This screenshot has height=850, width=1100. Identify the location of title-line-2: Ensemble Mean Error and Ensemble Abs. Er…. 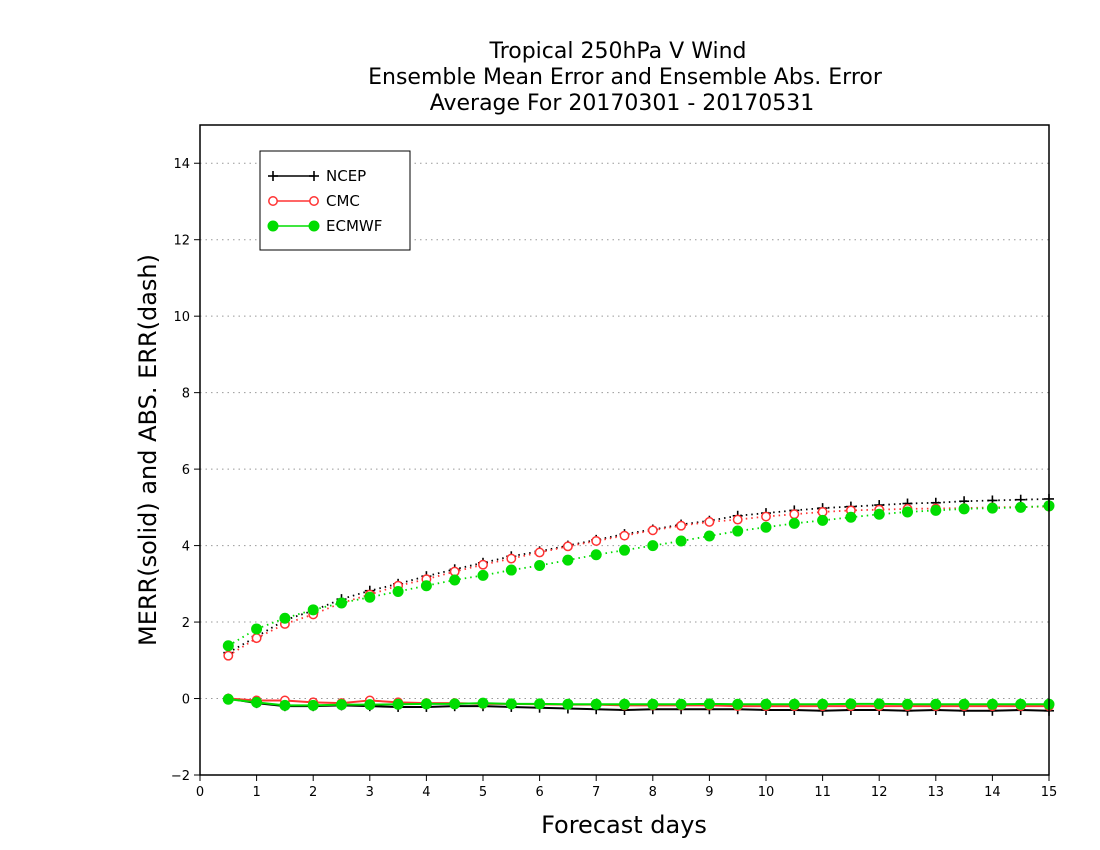
(625, 77).